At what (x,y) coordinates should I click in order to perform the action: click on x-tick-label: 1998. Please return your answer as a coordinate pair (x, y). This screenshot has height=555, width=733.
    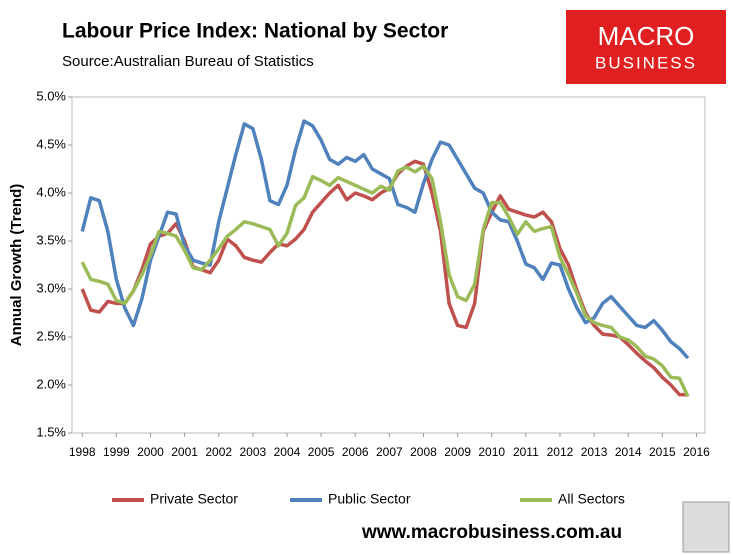
    Looking at the image, I should click on (82, 452).